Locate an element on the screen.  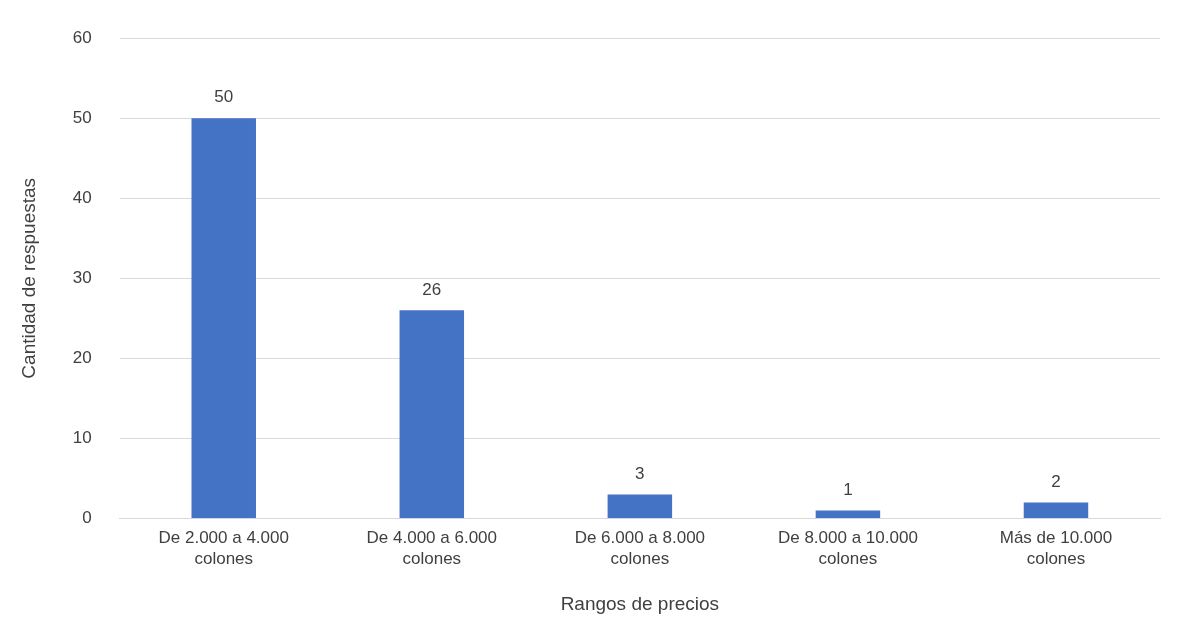
data-label: 1 is located at coordinates (848, 489).